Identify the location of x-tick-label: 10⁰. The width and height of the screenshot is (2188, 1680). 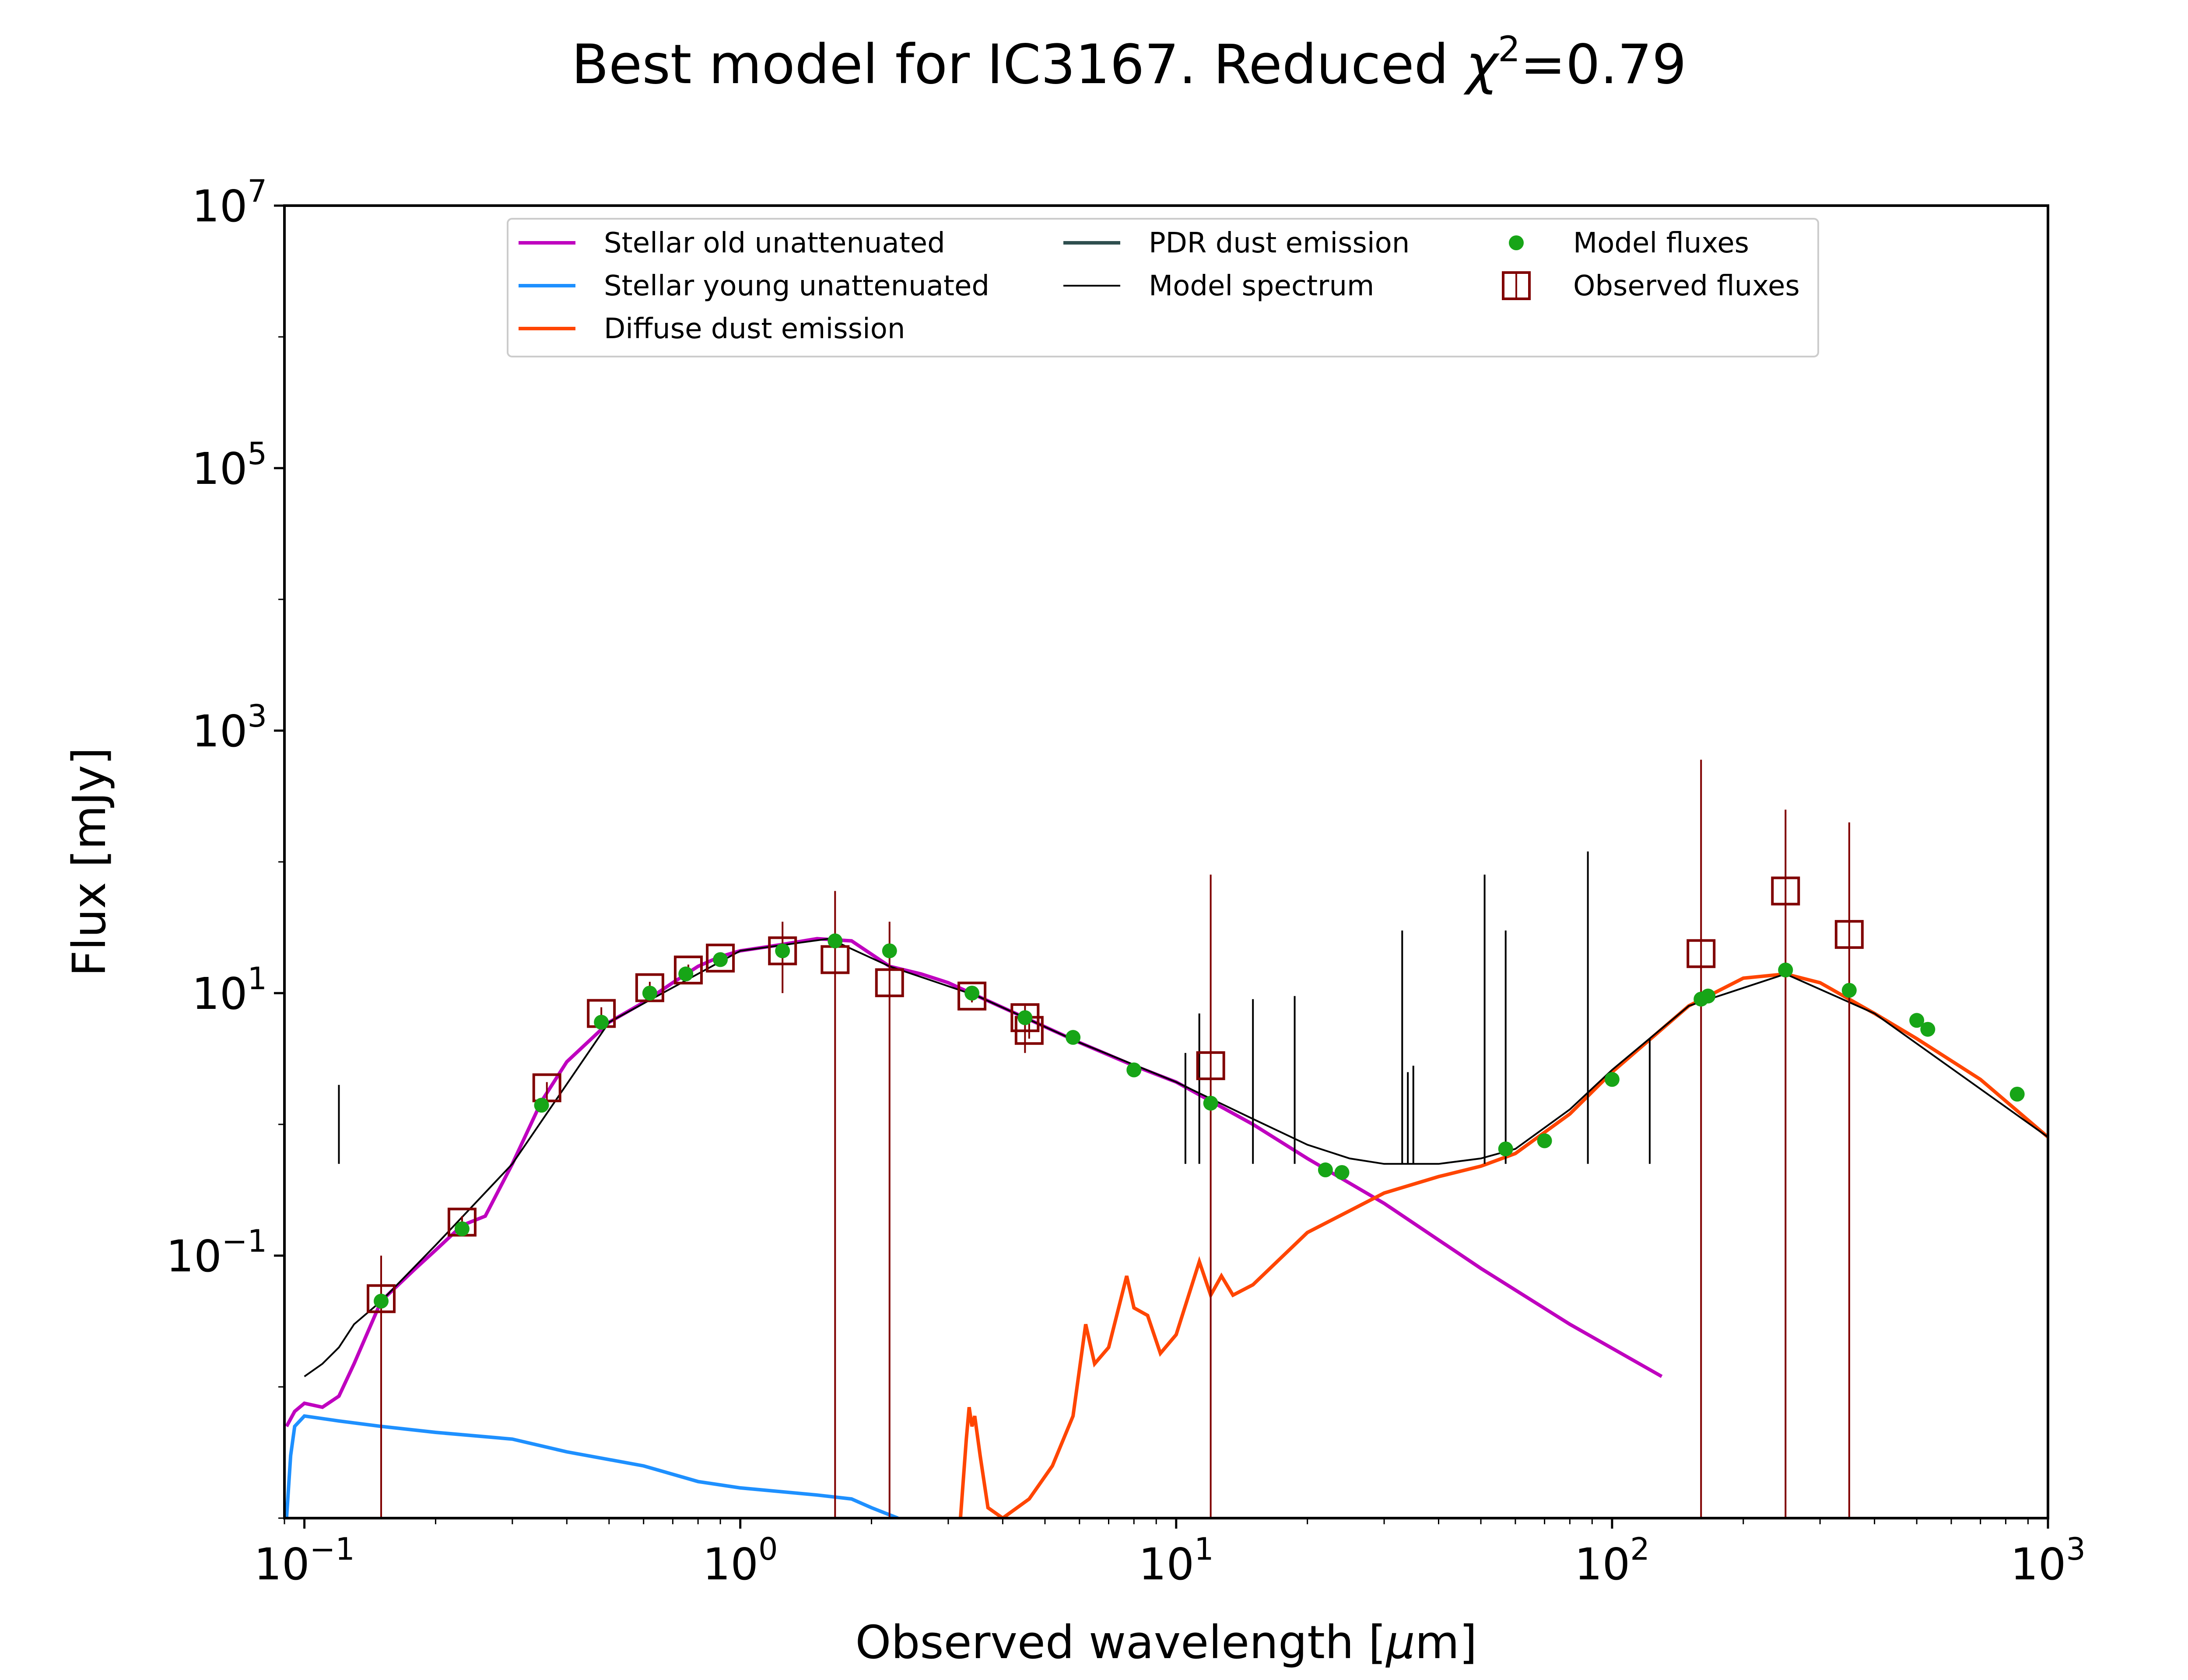
(740, 1560).